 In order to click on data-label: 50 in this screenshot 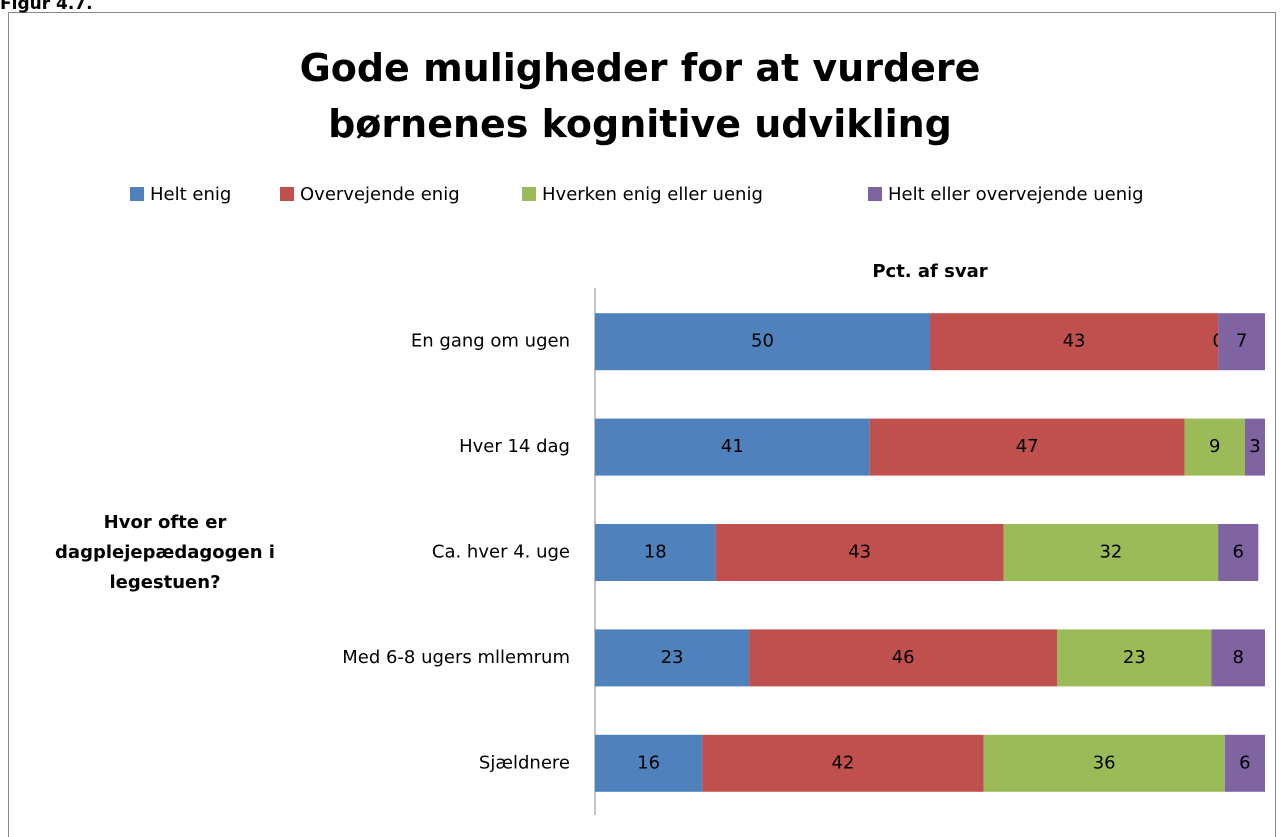, I will do `click(762, 341)`.